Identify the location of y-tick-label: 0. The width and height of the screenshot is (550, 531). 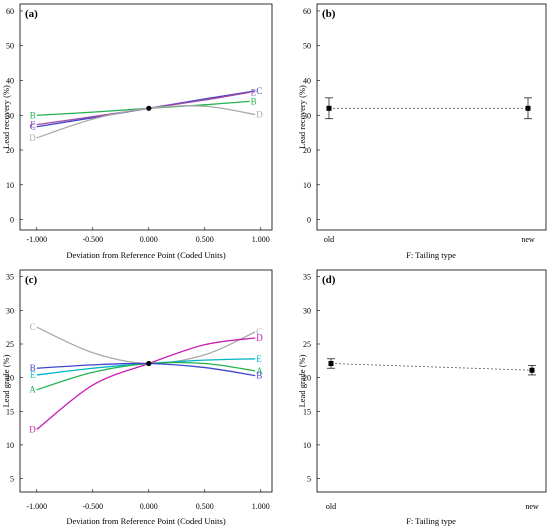
(309, 220).